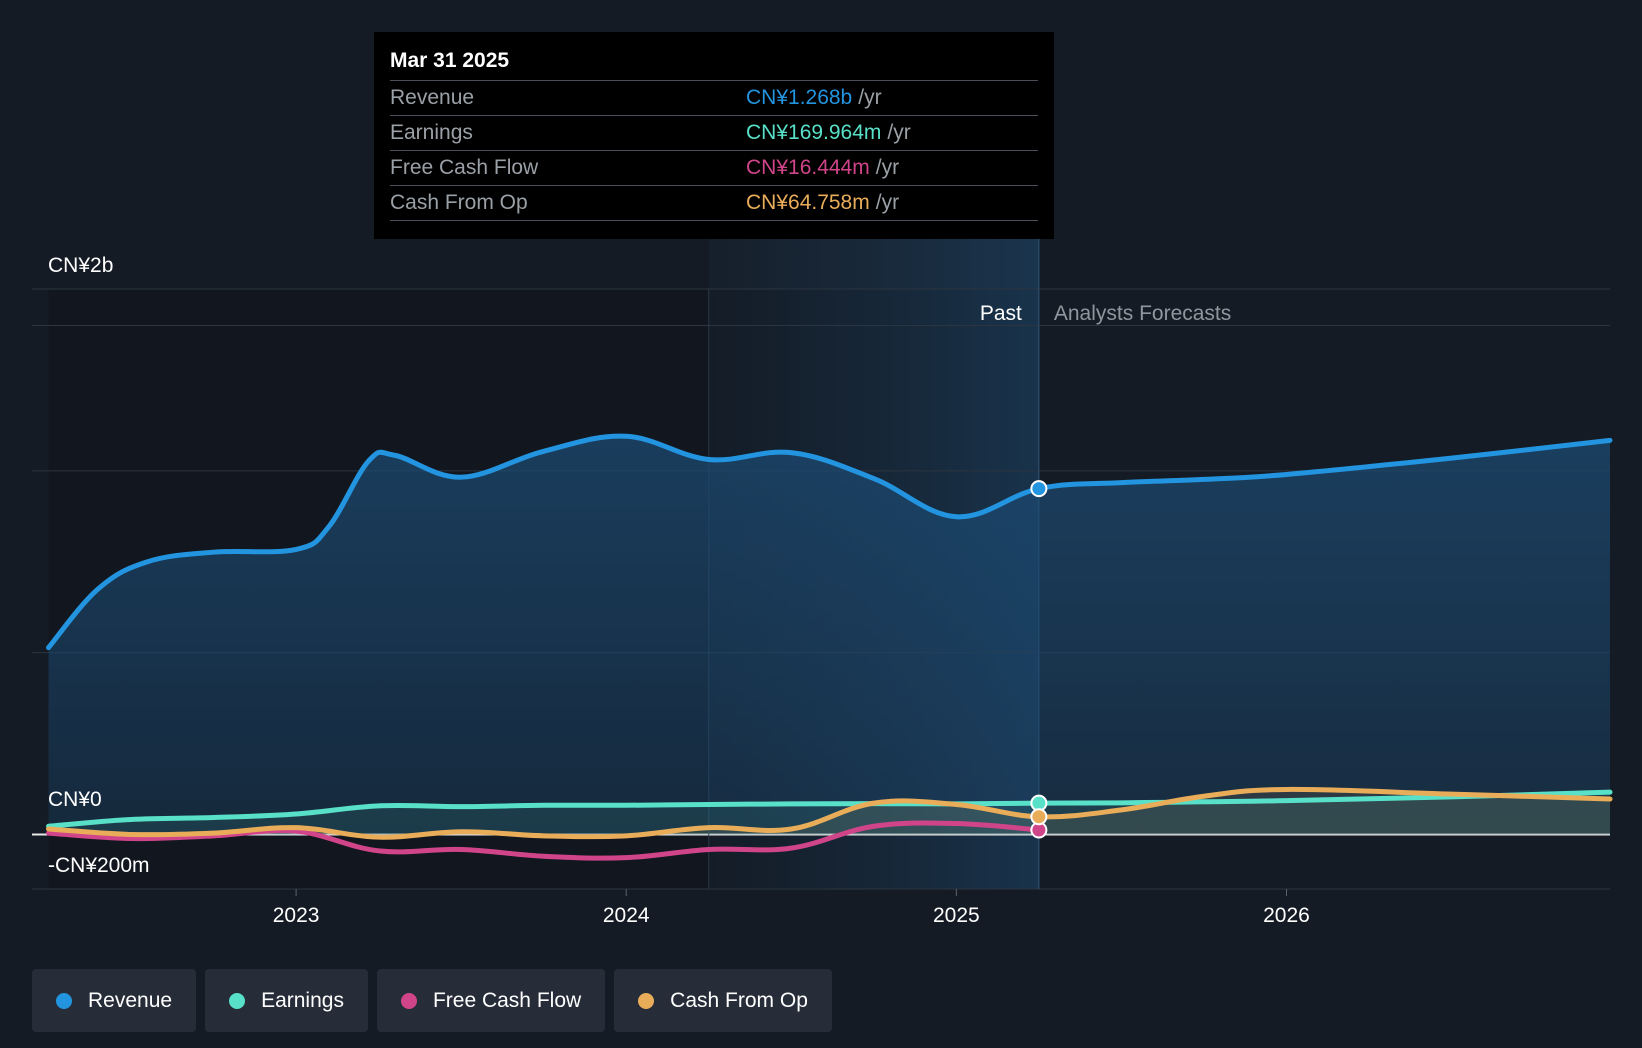 This screenshot has height=1048, width=1642. What do you see at coordinates (99, 865) in the screenshot?
I see `y-tick-label: -CN¥200m` at bounding box center [99, 865].